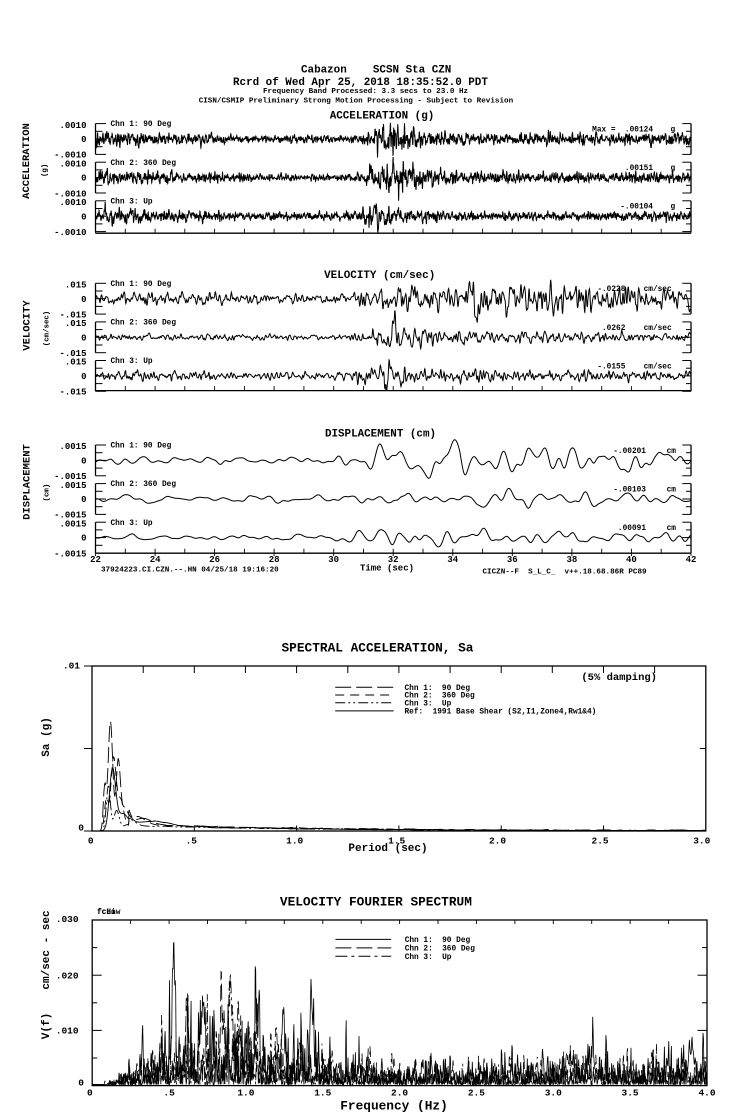 This screenshot has height=1120, width=739. I want to click on svg-text:CICZN--F S_L_C_ v++.18.68.86: CICZN--F S_L_C_ v++.18.68.86R PC89, so click(565, 573).